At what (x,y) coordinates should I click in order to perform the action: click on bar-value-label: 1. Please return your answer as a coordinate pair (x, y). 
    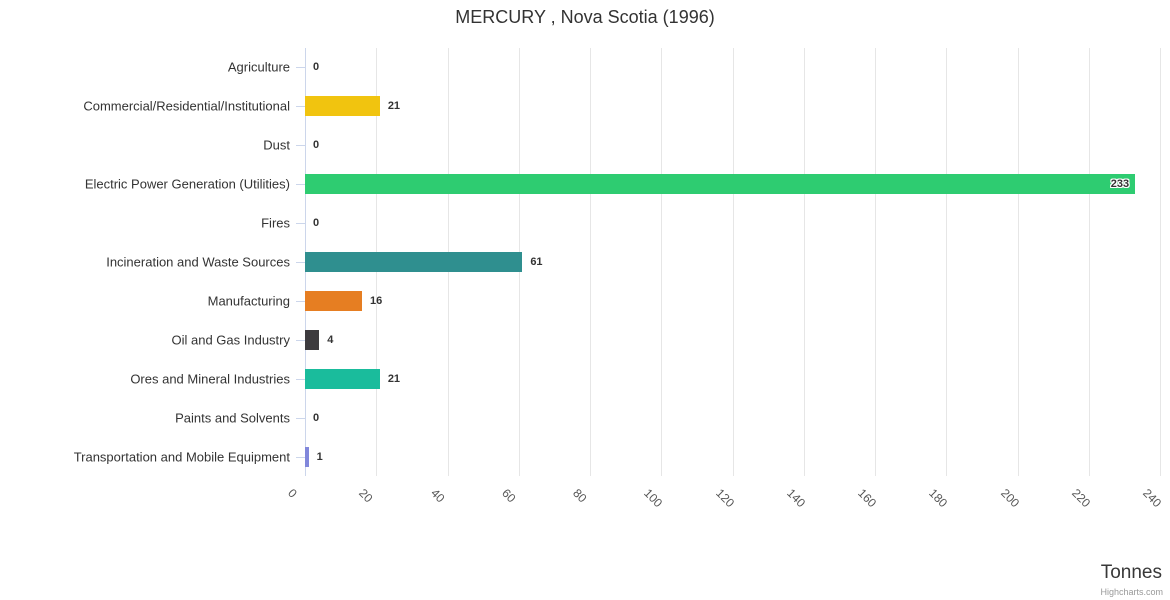
    Looking at the image, I should click on (319, 456).